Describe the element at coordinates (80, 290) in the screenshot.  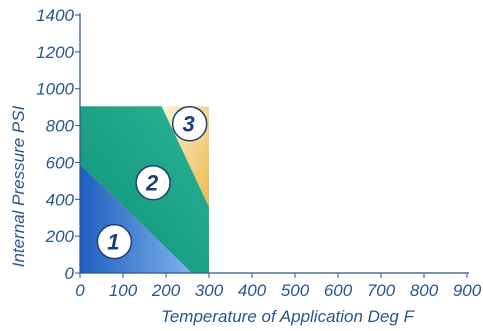
I see `x-tick-label: 0` at that location.